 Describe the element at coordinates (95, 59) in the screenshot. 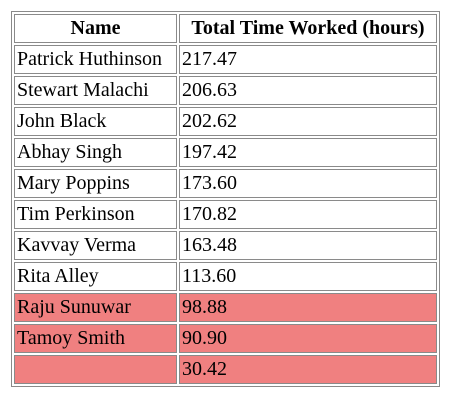

I see `name-cell: Patrick Huthinson` at that location.